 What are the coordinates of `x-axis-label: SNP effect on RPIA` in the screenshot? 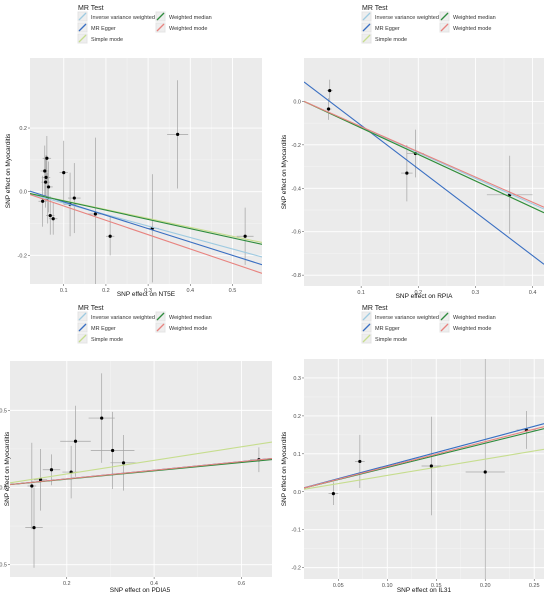 It's located at (425, 296).